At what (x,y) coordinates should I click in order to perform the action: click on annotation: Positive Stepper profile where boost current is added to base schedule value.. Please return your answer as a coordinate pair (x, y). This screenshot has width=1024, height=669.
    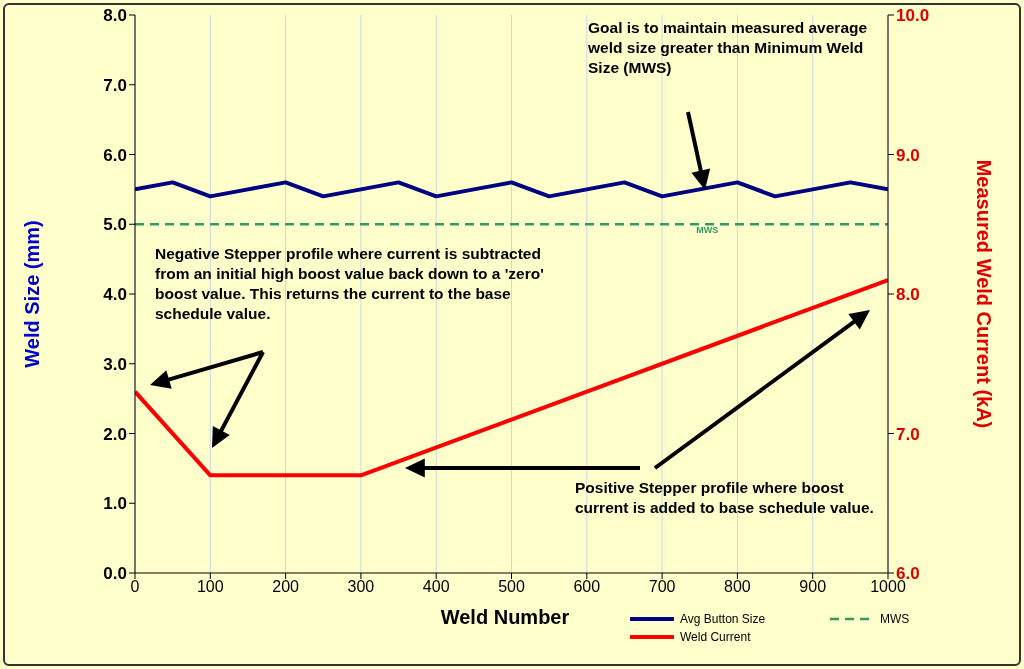
    Looking at the image, I should click on (725, 498).